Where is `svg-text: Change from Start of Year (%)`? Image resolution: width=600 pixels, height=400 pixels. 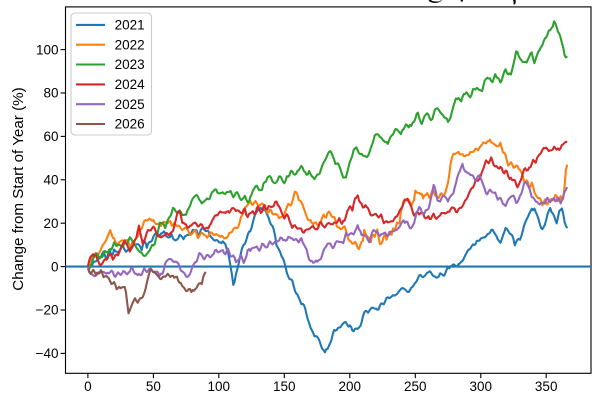
svg-text: Change from Start of Year (%) is located at coordinates (18, 188).